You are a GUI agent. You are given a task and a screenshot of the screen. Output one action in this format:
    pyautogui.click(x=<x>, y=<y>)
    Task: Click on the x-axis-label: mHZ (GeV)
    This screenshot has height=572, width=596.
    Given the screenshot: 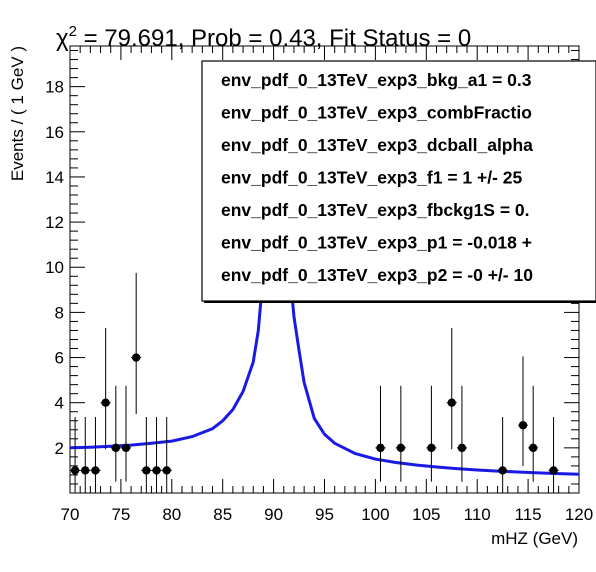 What is the action you would take?
    pyautogui.click(x=534, y=538)
    